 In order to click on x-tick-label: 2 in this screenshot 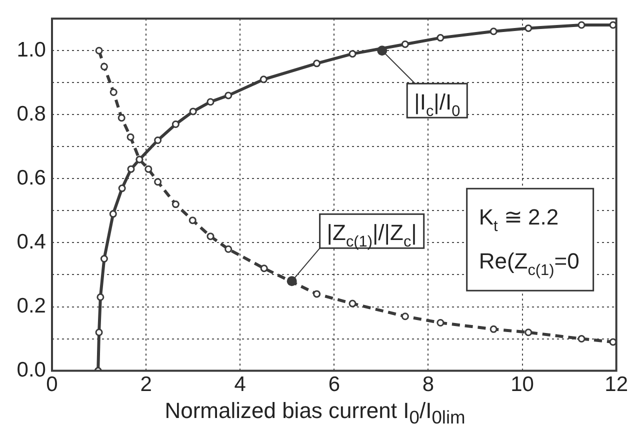, I will do `click(146, 384)`.